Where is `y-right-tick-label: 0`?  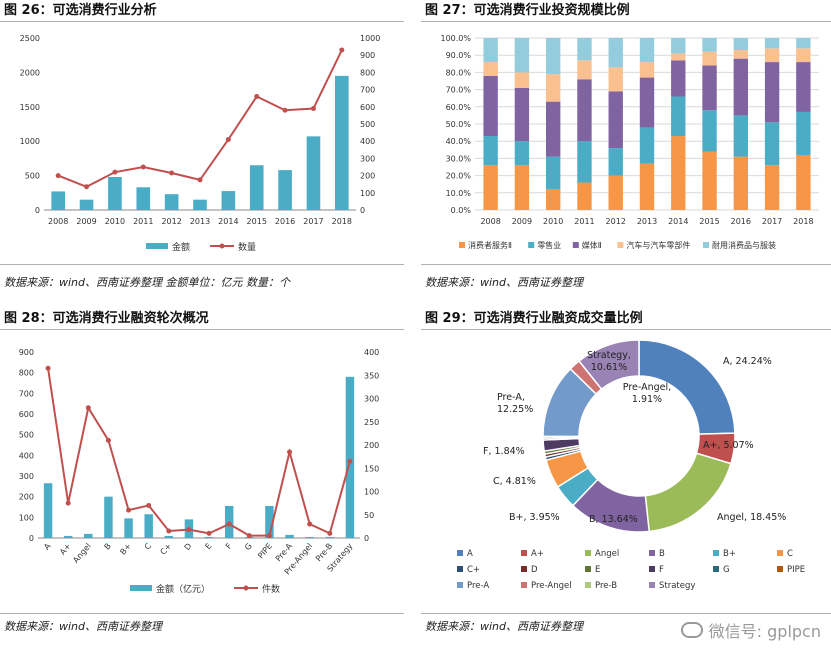 y-right-tick-label: 0 is located at coordinates (362, 210).